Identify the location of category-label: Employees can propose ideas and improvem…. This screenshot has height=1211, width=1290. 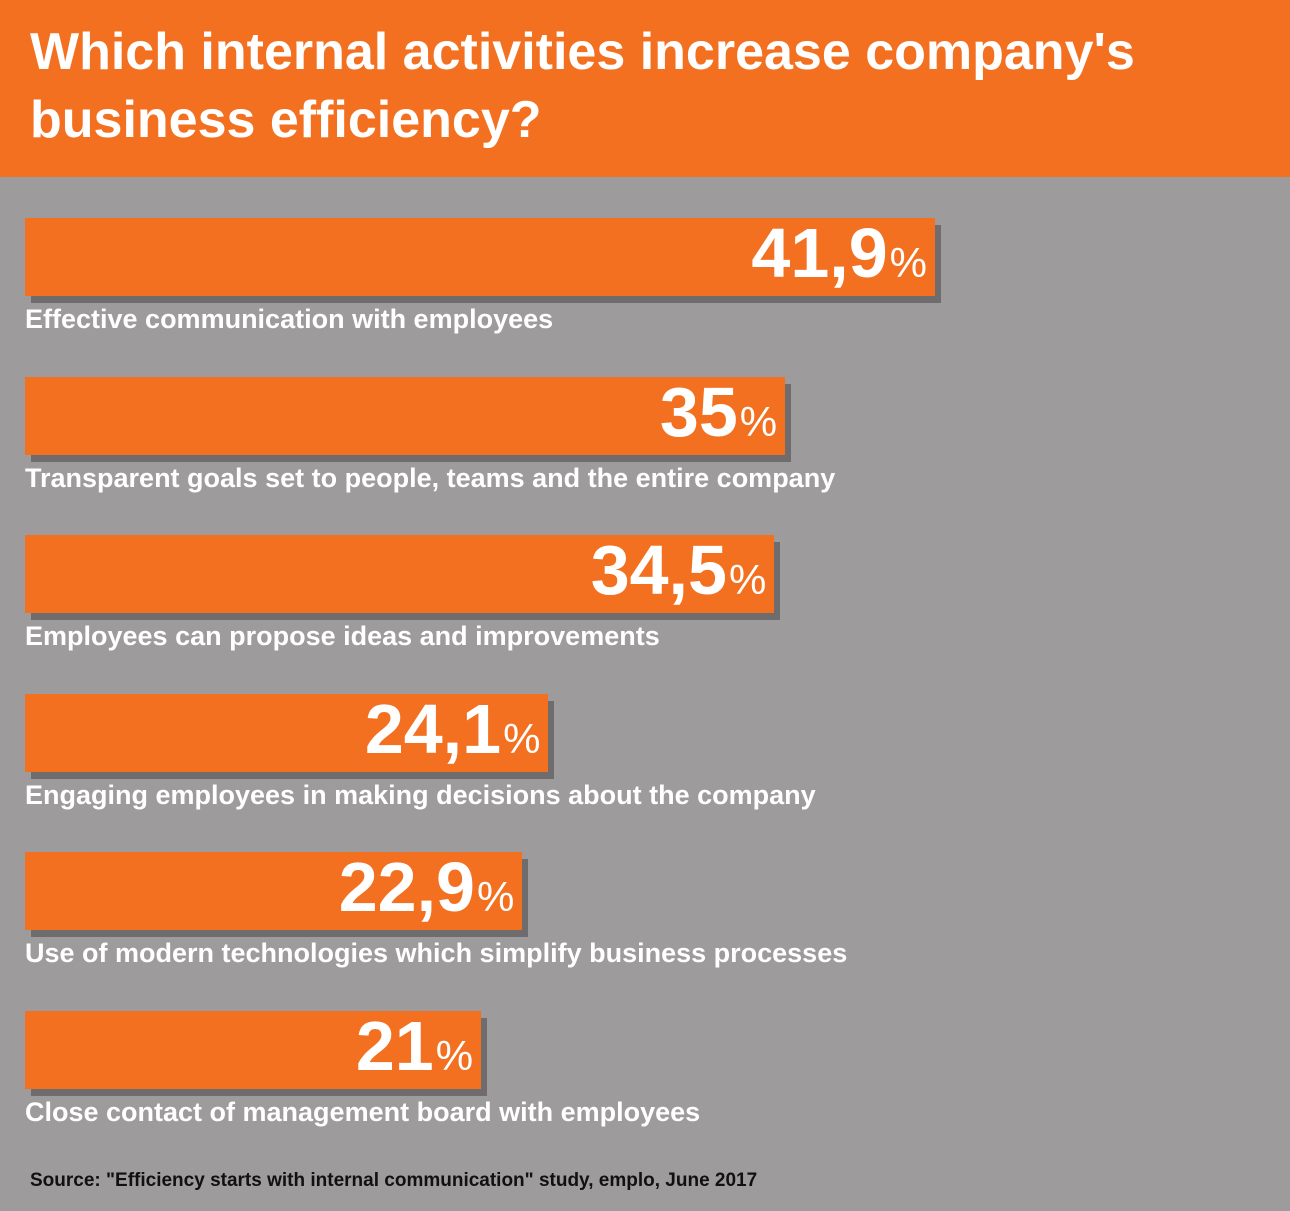
(342, 636).